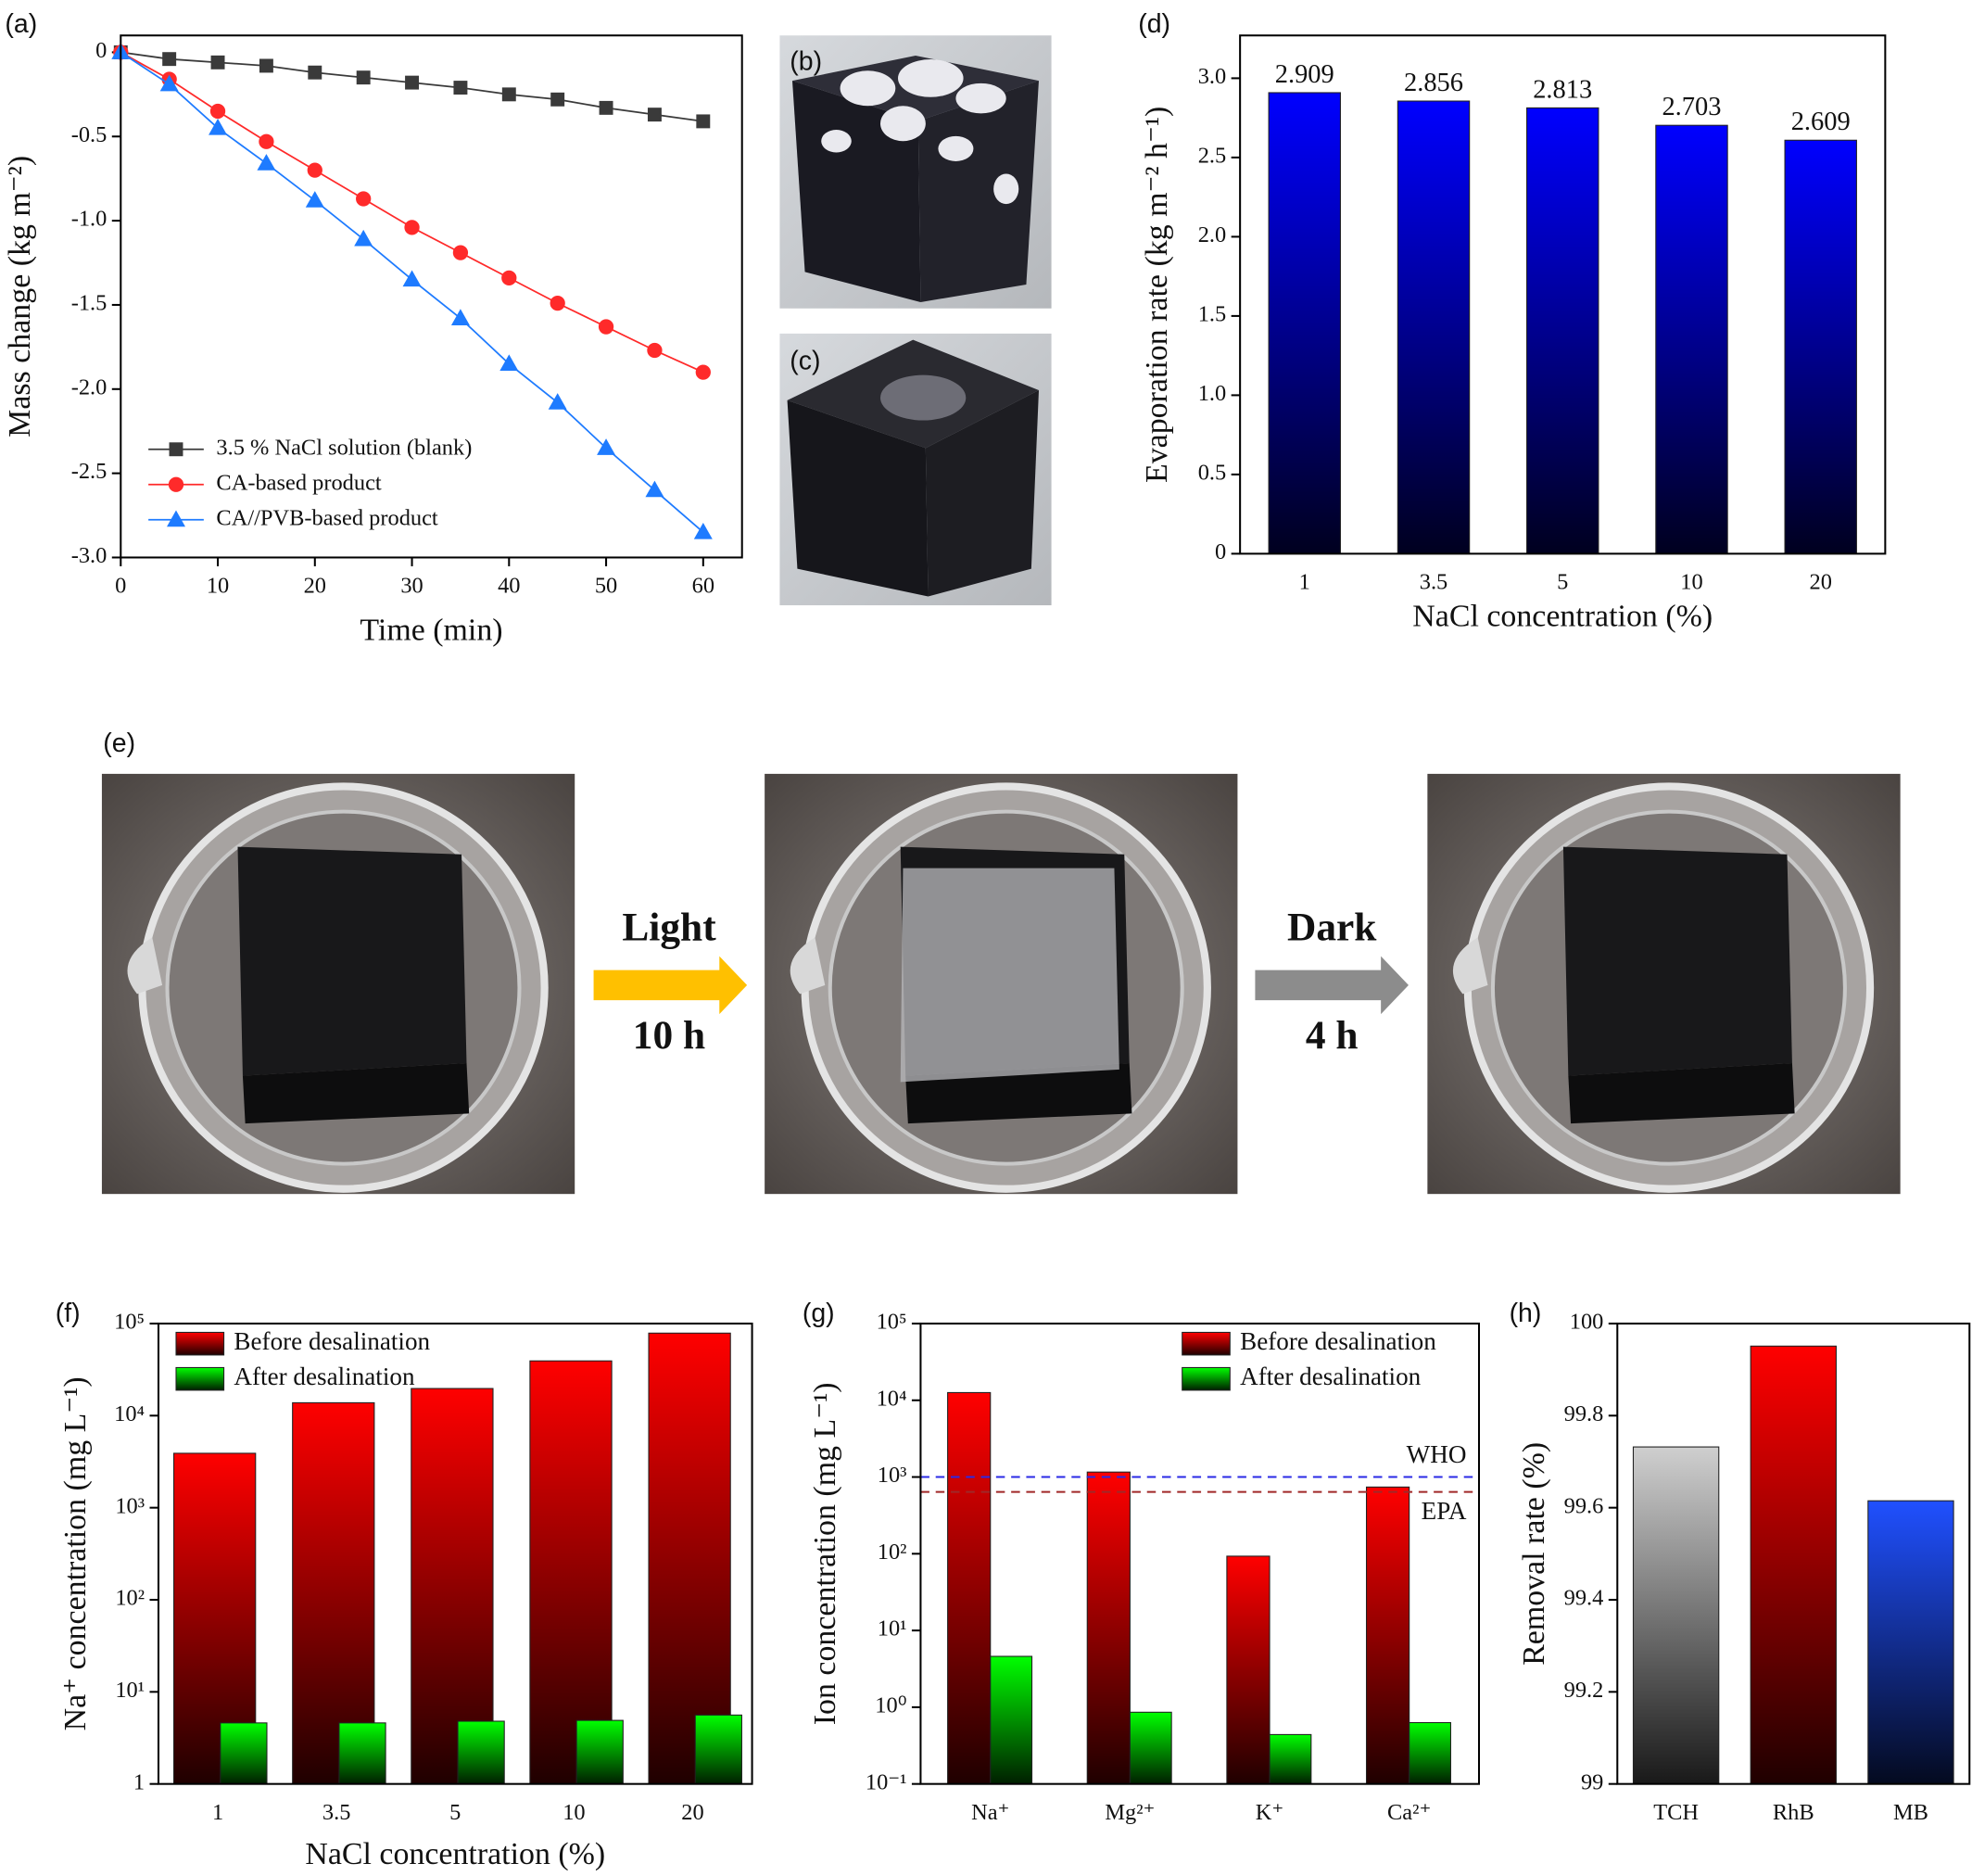 The height and width of the screenshot is (1876, 1972). What do you see at coordinates (324, 1377) in the screenshot?
I see `legend-label: After desalination` at bounding box center [324, 1377].